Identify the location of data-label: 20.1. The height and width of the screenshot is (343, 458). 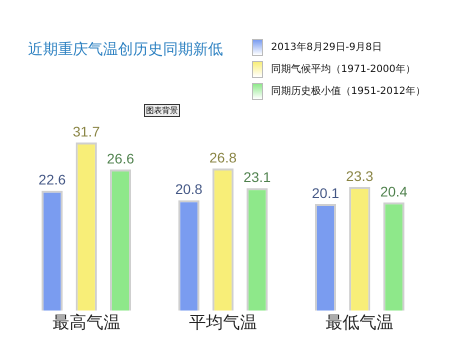
(326, 192).